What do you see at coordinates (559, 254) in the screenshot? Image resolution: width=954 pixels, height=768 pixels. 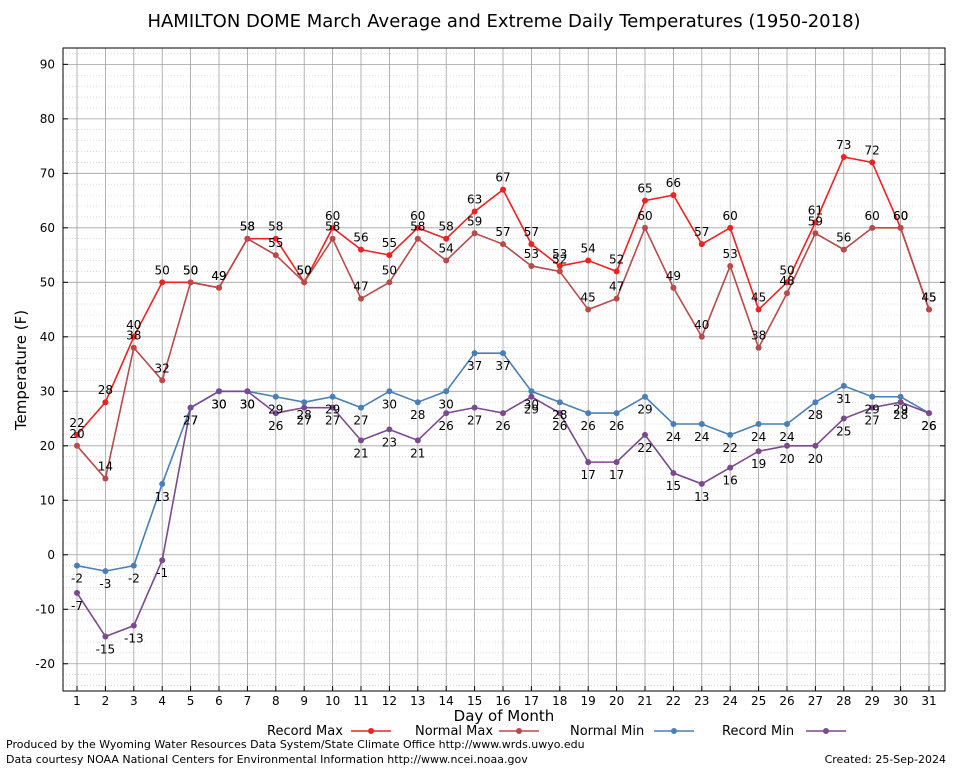 I see `record-max-data-label: 53` at bounding box center [559, 254].